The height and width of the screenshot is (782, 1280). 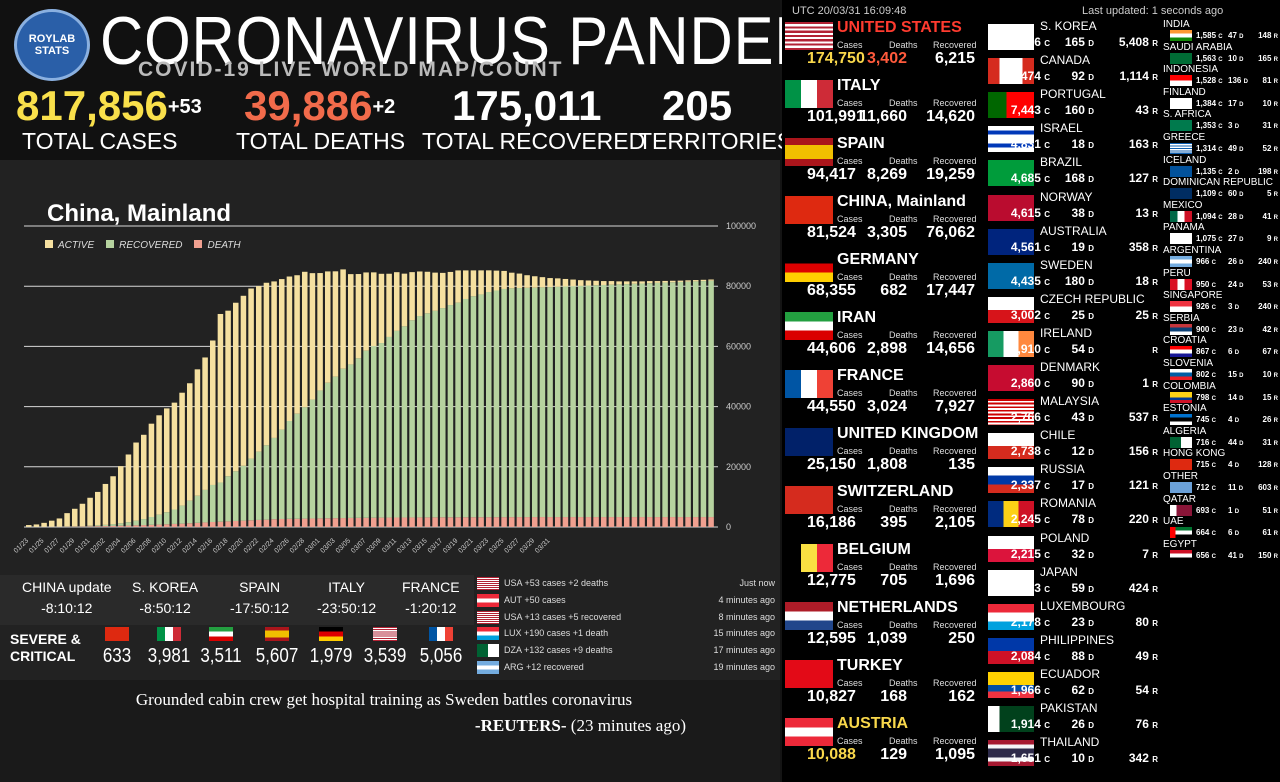 I want to click on country-row-hongkong: HONG KONG 715 C 4 D 128 R, so click(x=1221, y=459).